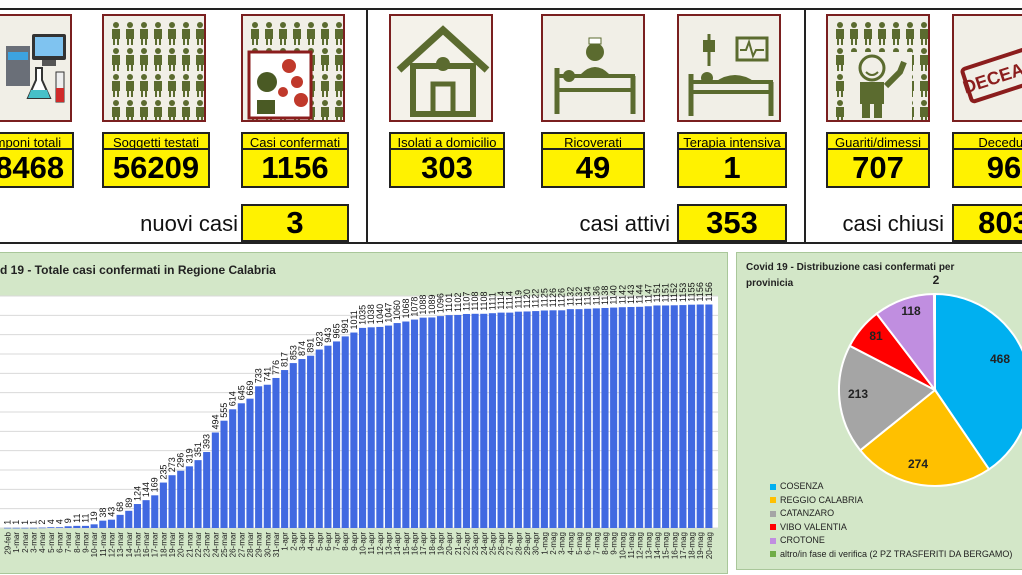 This screenshot has width=1022, height=575. Describe the element at coordinates (987, 168) in the screenshot. I see `deceduti-value: 96` at that location.